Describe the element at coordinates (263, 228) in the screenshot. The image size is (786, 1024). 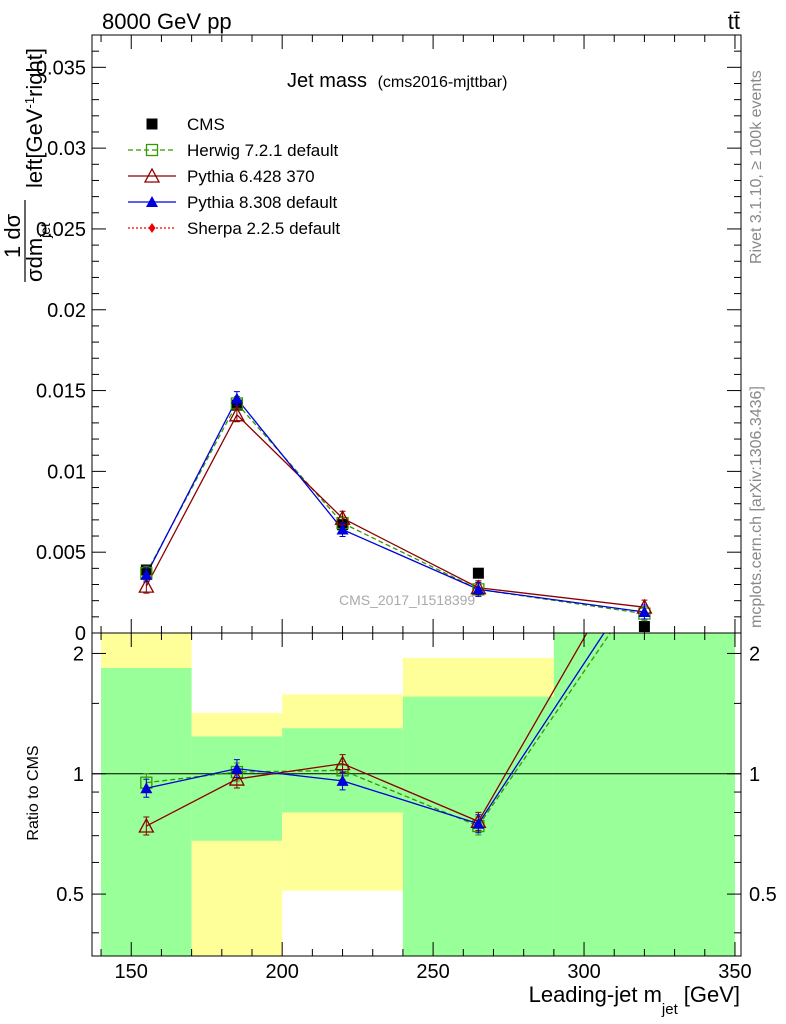
I see `legend-label: Sherpa 2.2.5 default` at that location.